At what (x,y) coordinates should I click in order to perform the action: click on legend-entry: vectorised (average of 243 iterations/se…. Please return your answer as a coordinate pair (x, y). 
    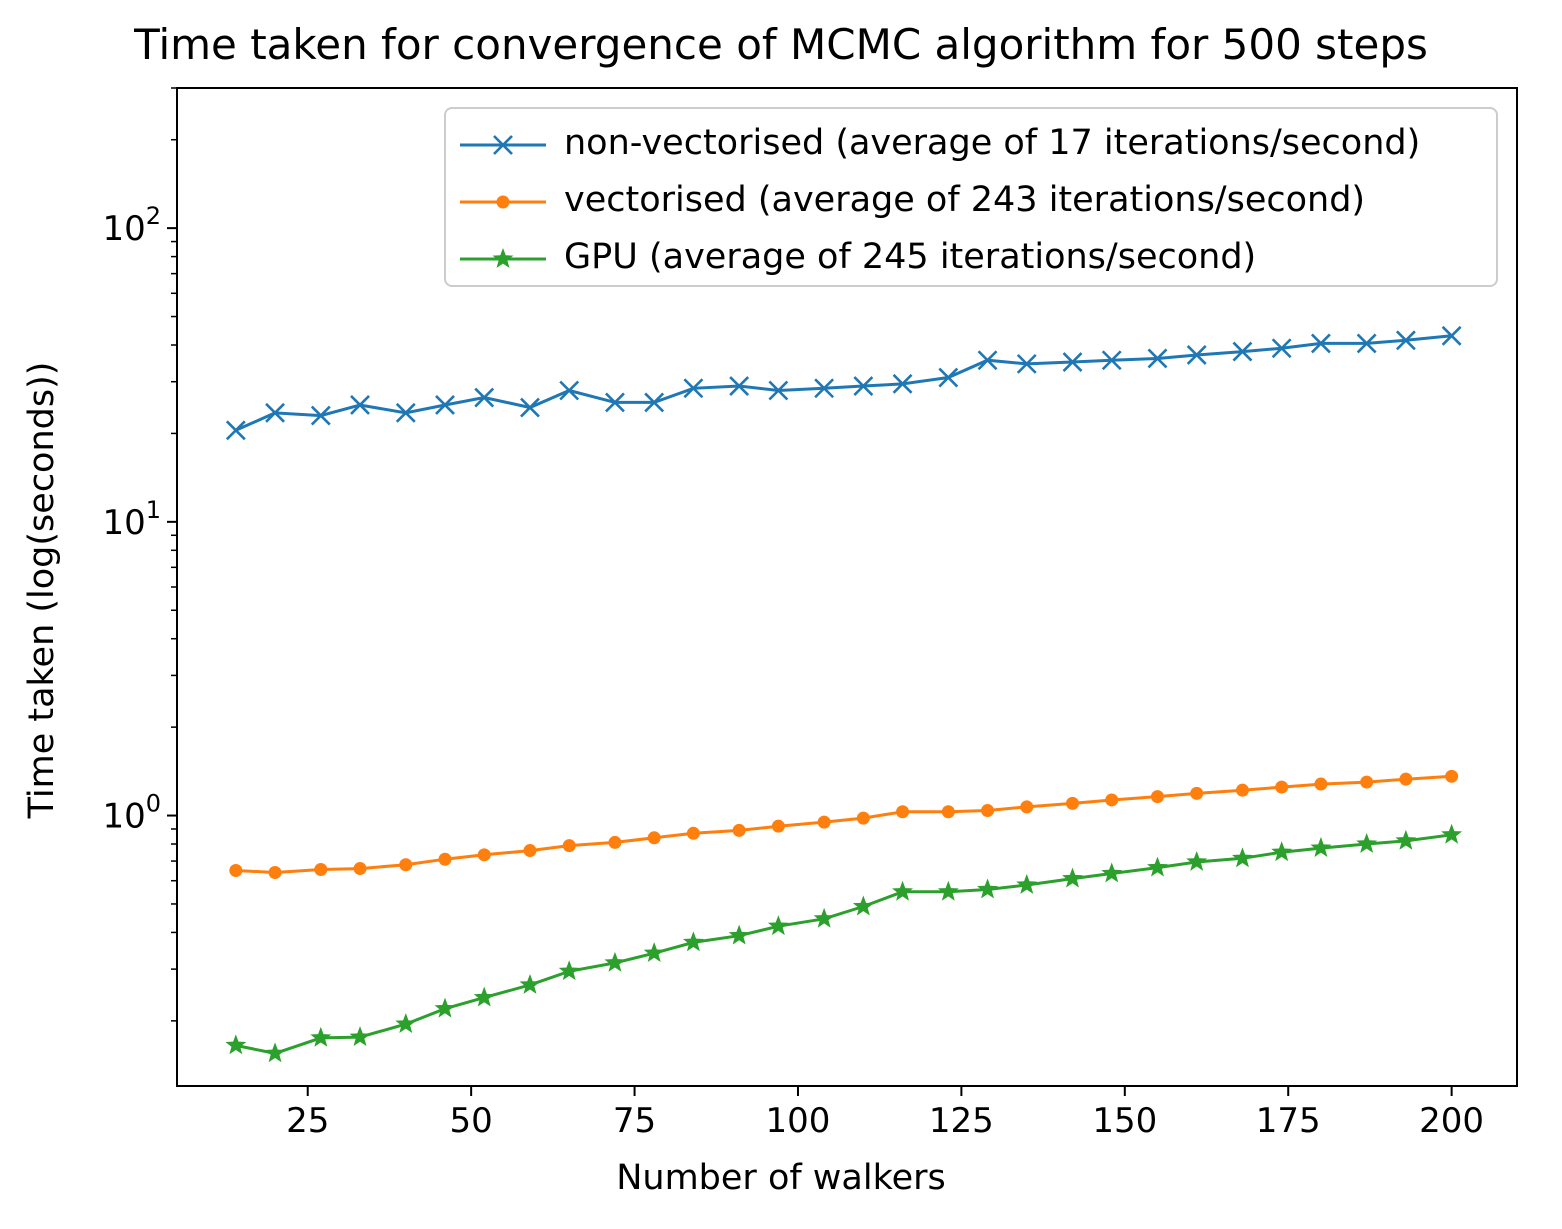
    Looking at the image, I should click on (971, 202).